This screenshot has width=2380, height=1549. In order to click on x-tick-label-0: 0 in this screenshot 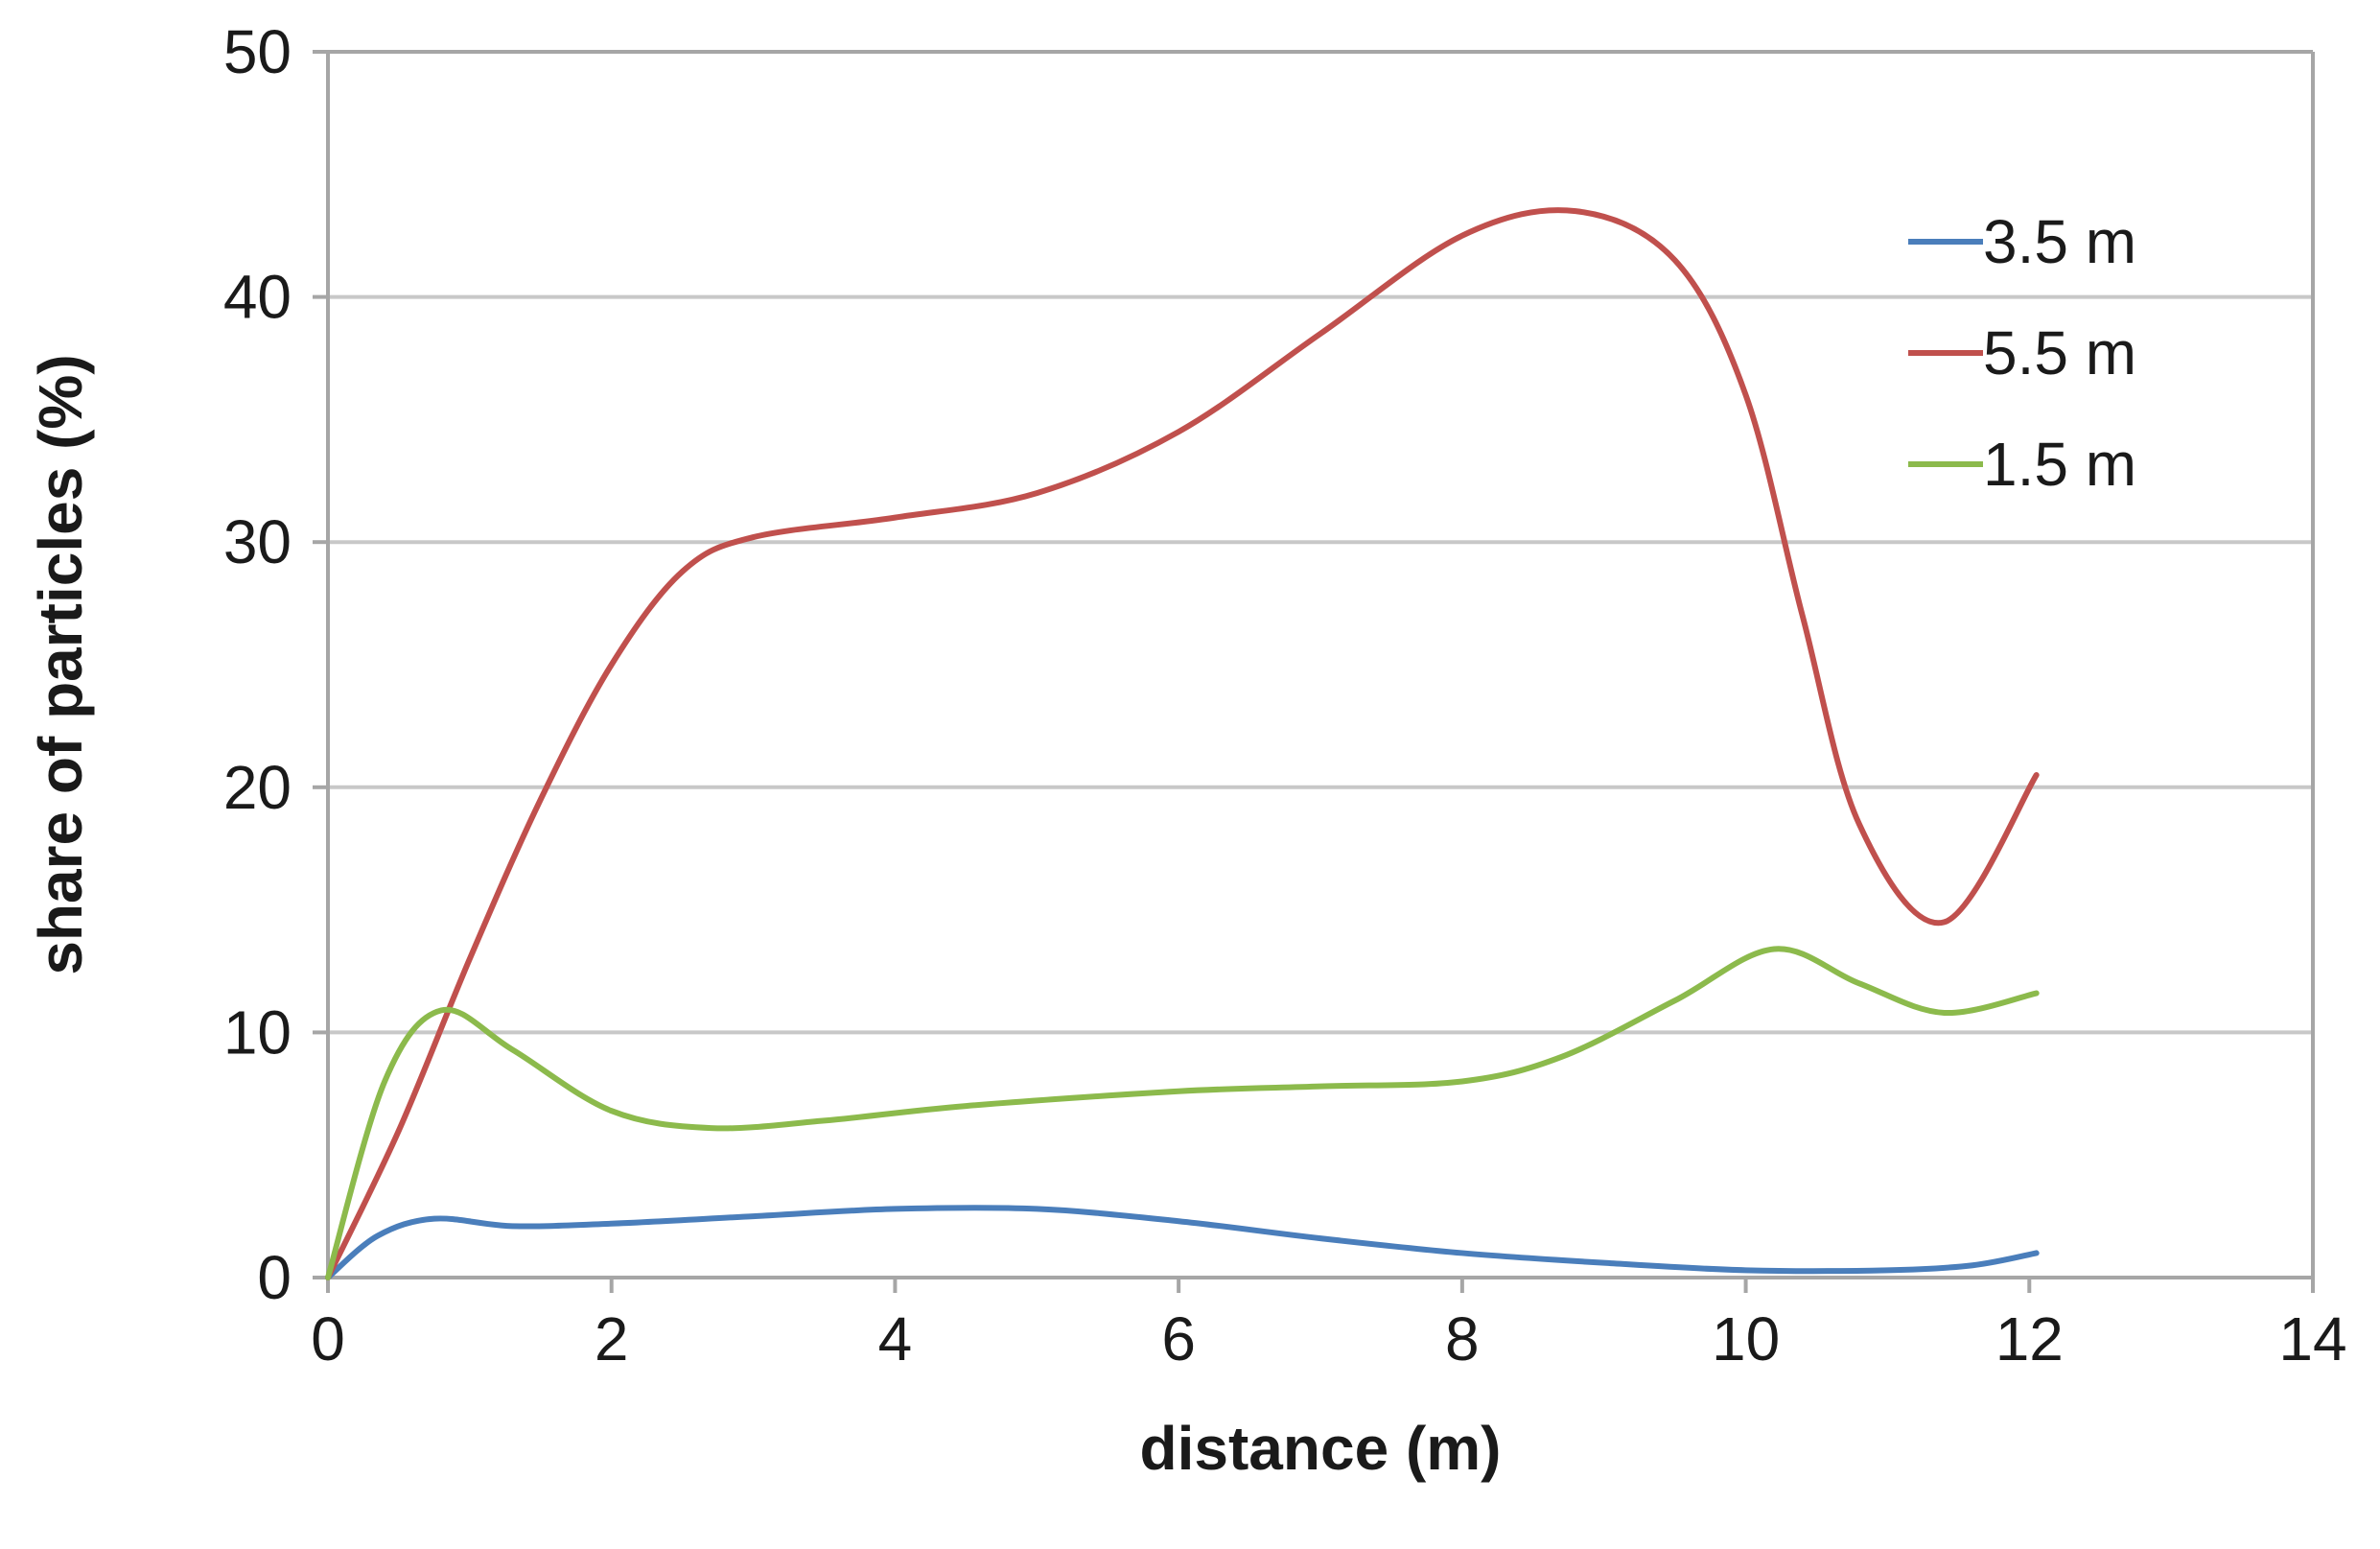, I will do `click(328, 1338)`.